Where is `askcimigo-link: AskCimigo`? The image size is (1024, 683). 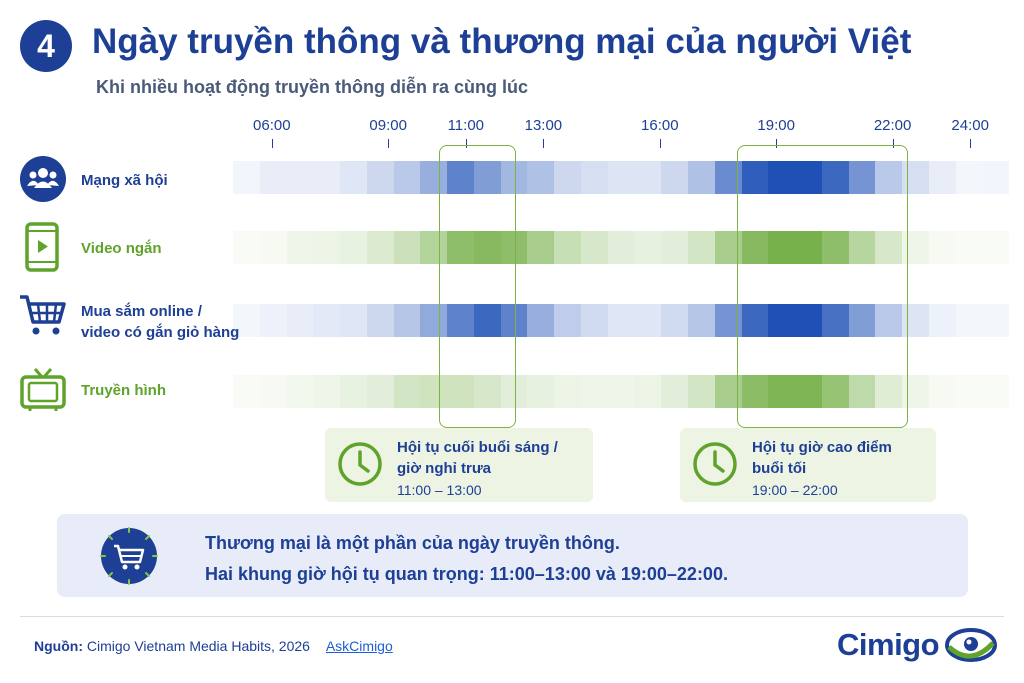 askcimigo-link: AskCimigo is located at coordinates (359, 646).